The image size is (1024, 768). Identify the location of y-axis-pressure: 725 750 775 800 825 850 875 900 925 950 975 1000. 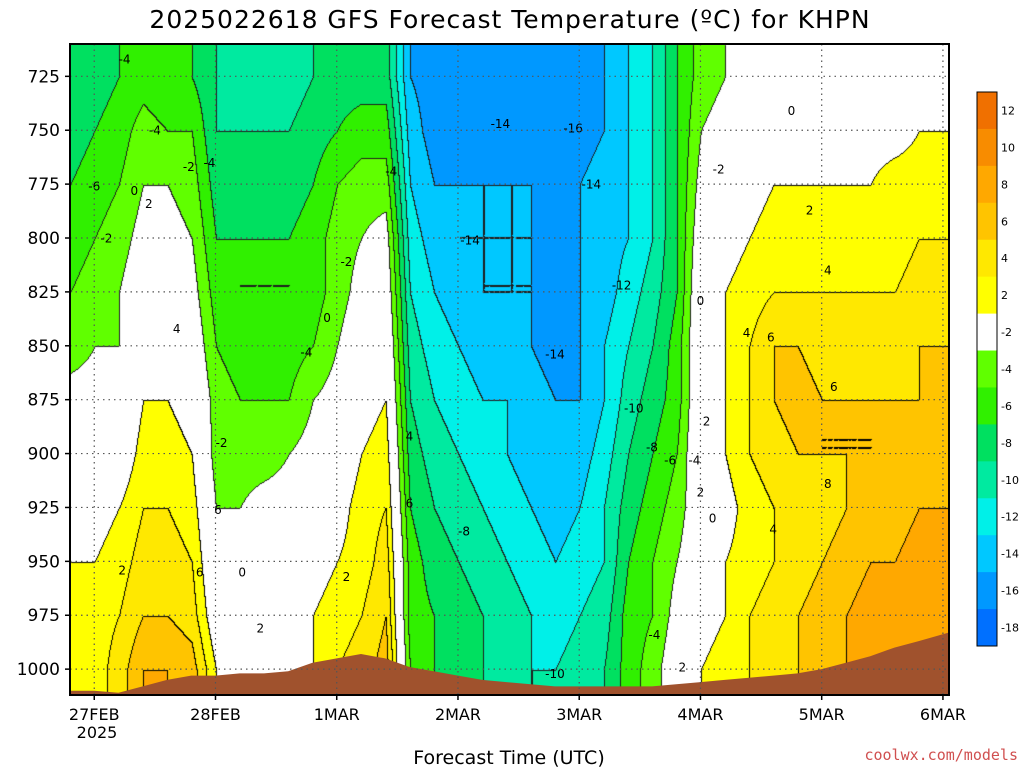
(43, 373).